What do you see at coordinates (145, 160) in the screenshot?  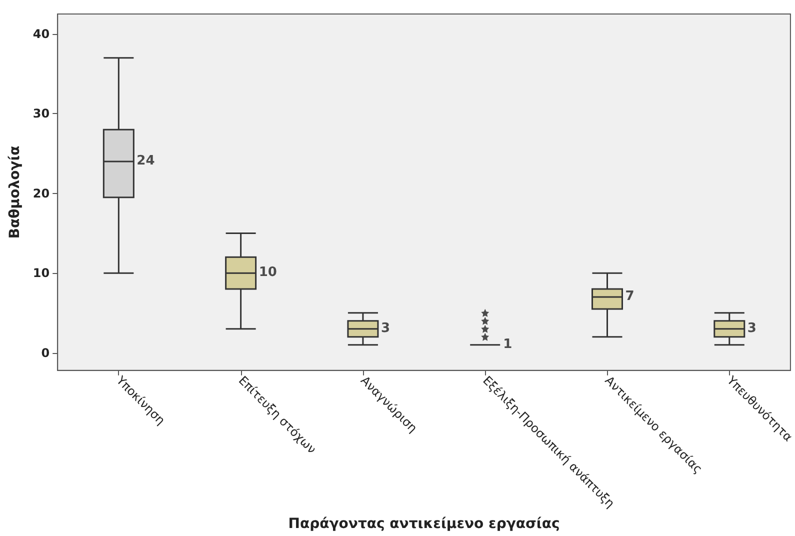 I see `text: 24` at bounding box center [145, 160].